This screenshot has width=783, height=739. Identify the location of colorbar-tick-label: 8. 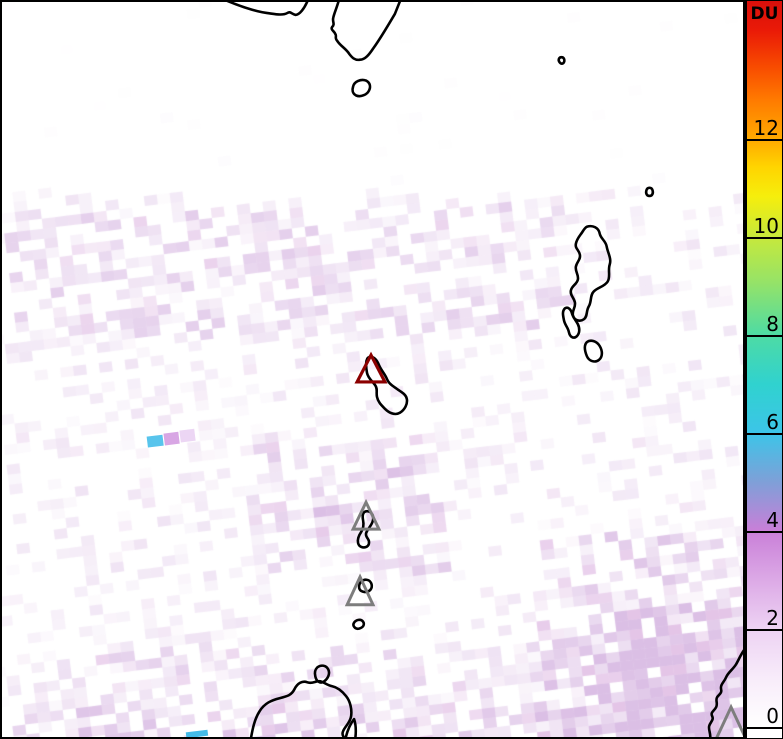
(772, 324).